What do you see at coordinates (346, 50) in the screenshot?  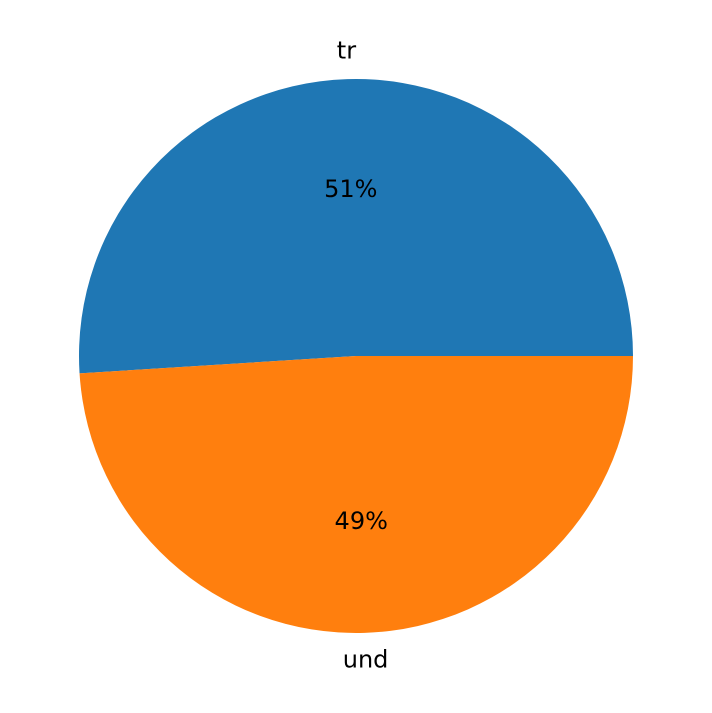 I see `slice-label: tr` at bounding box center [346, 50].